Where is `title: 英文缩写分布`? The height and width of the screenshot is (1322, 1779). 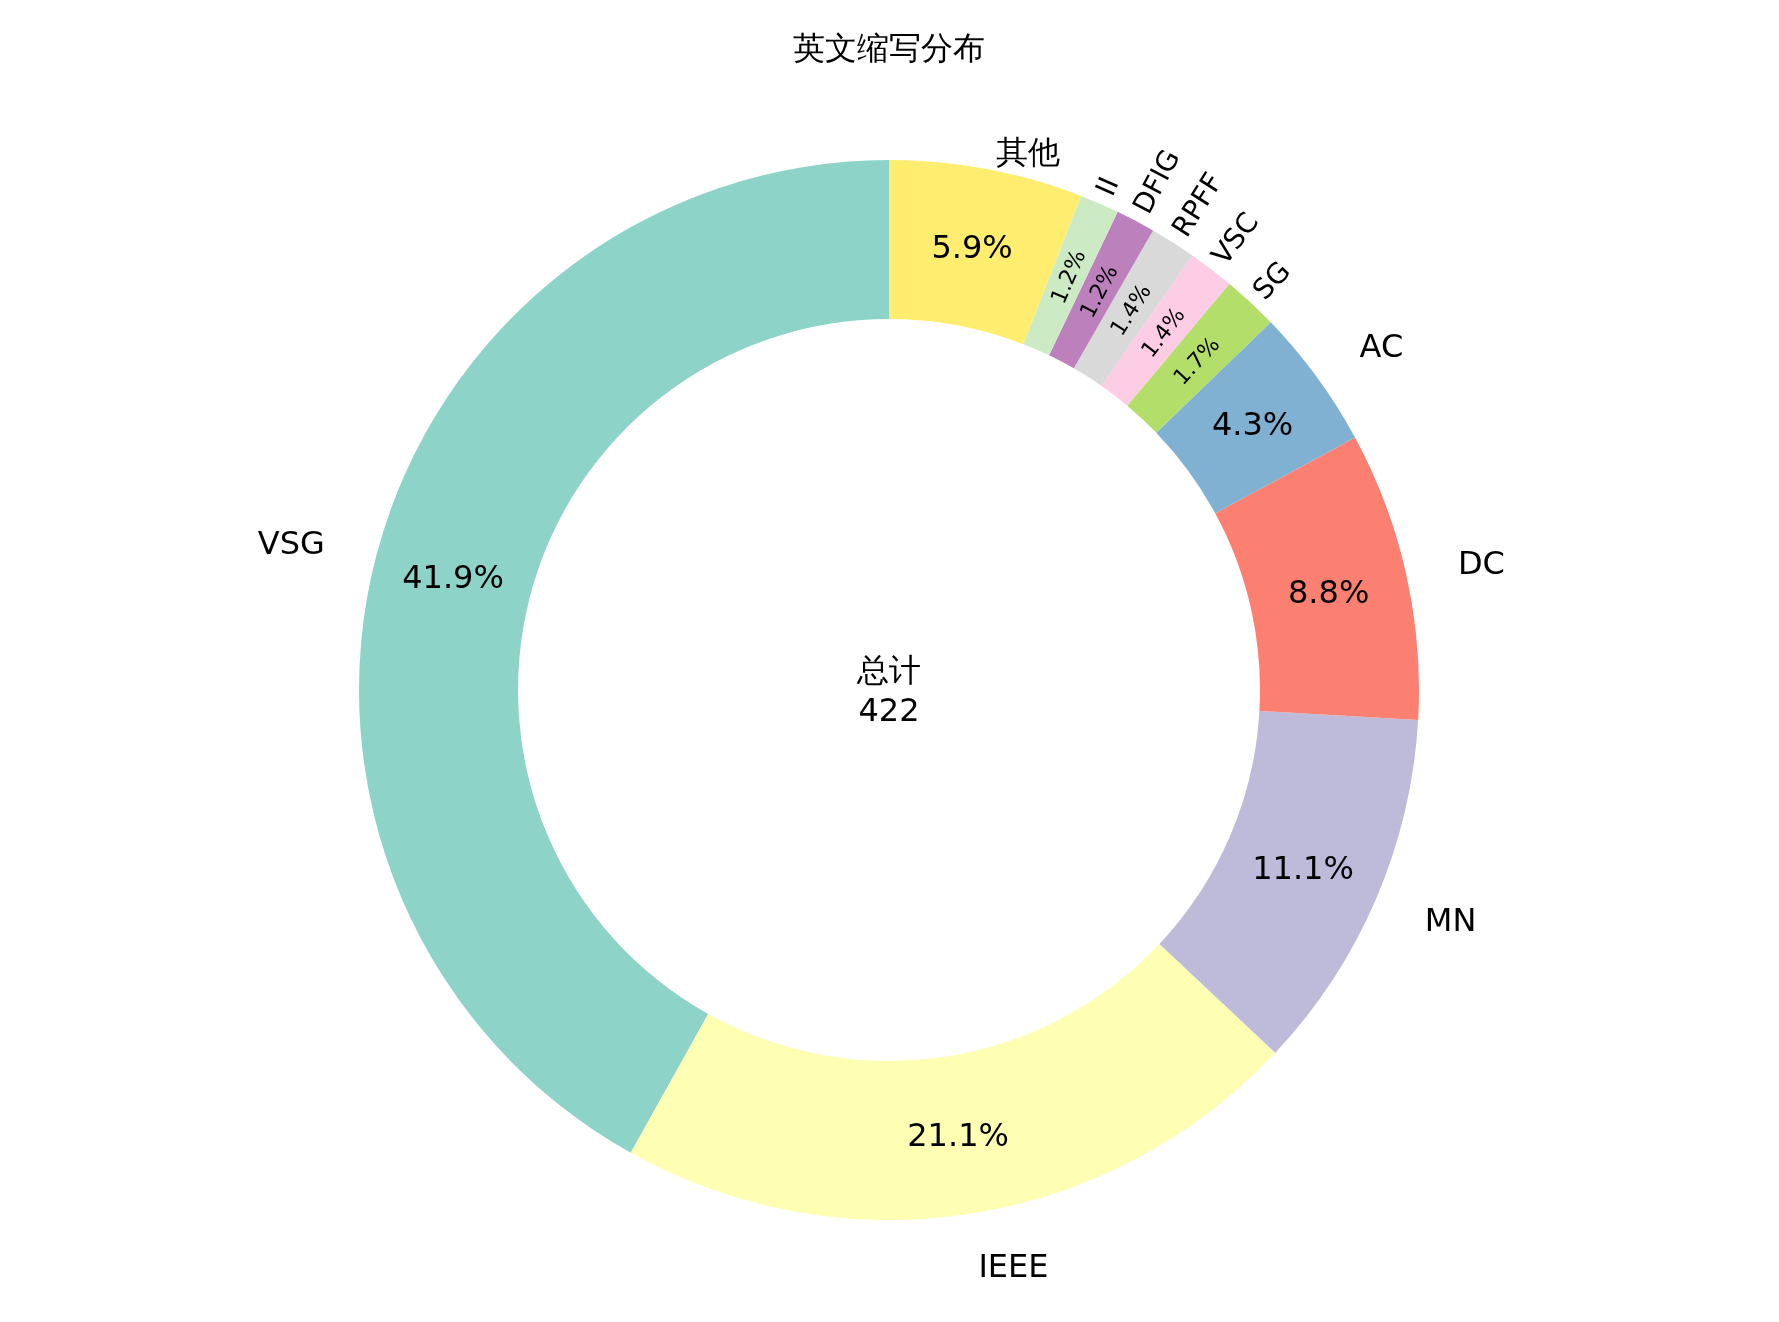
title: 英文缩写分布 is located at coordinates (889, 48).